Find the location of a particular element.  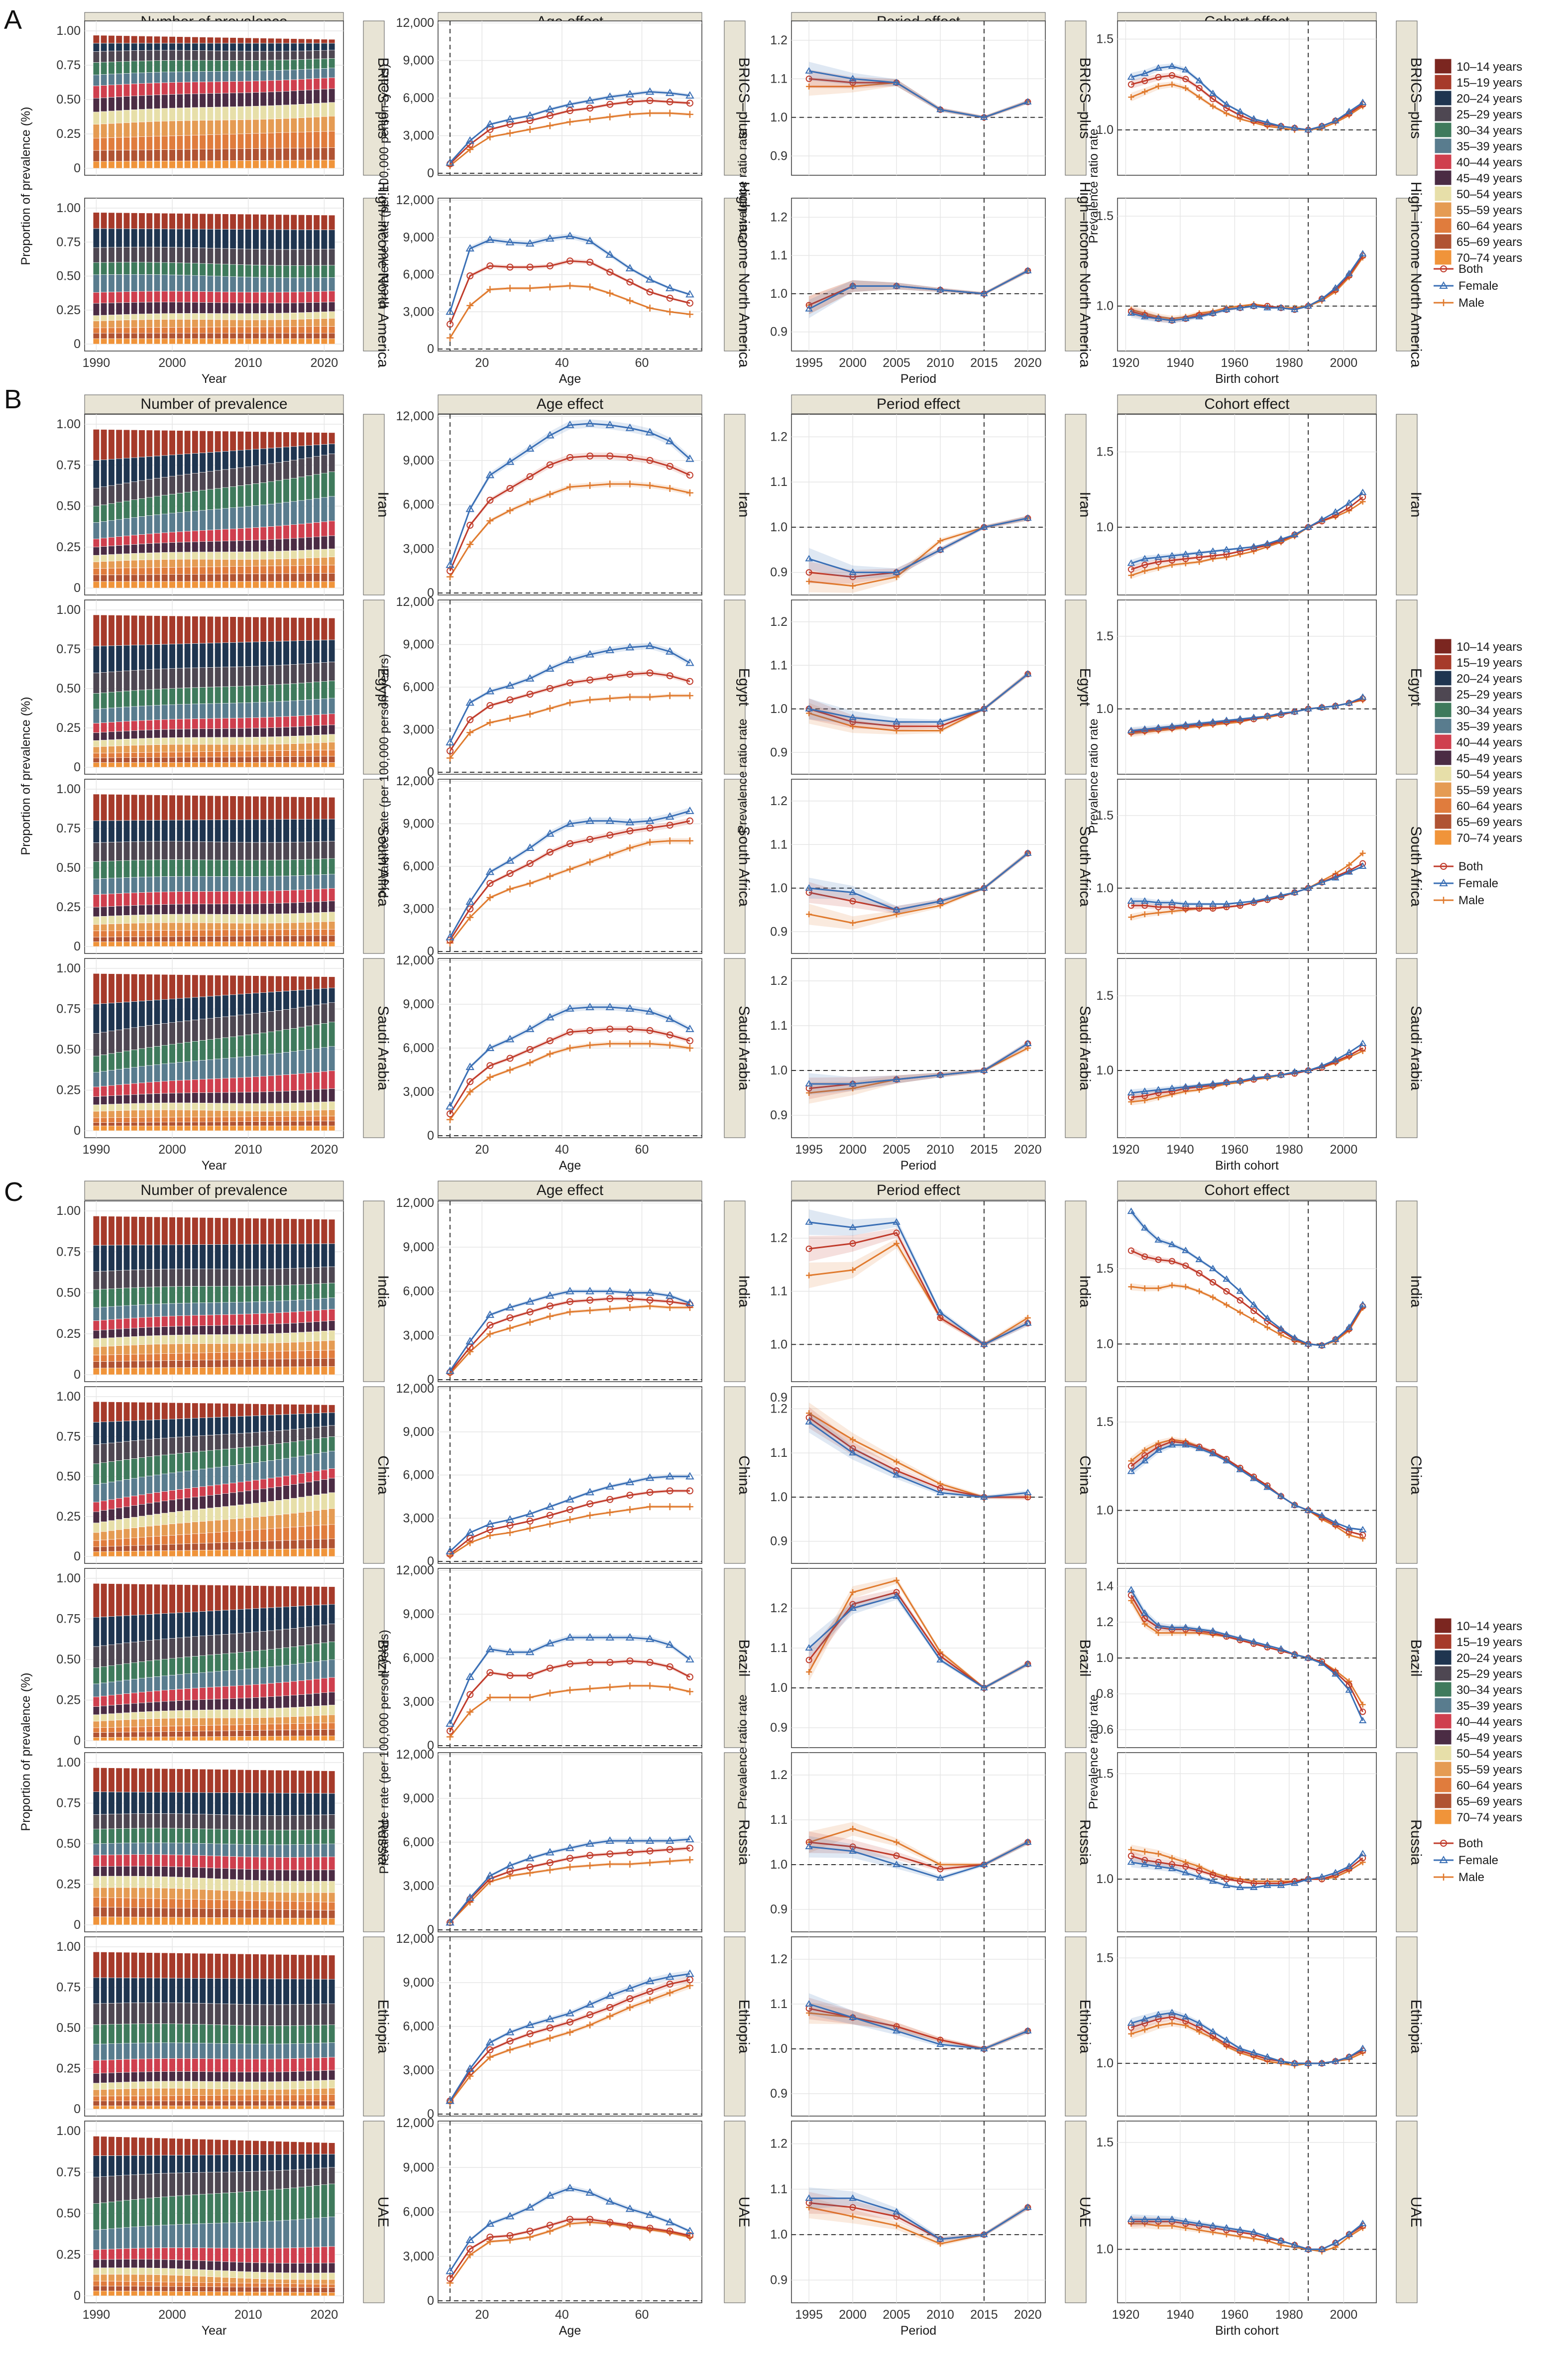

y-tick-label: 1.0 is located at coordinates (1105, 1070).